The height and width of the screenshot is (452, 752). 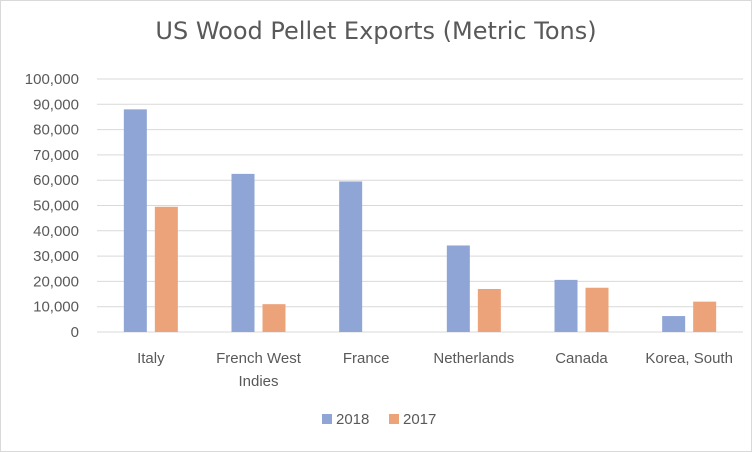 What do you see at coordinates (689, 358) in the screenshot?
I see `x-tick-label: Korea, South` at bounding box center [689, 358].